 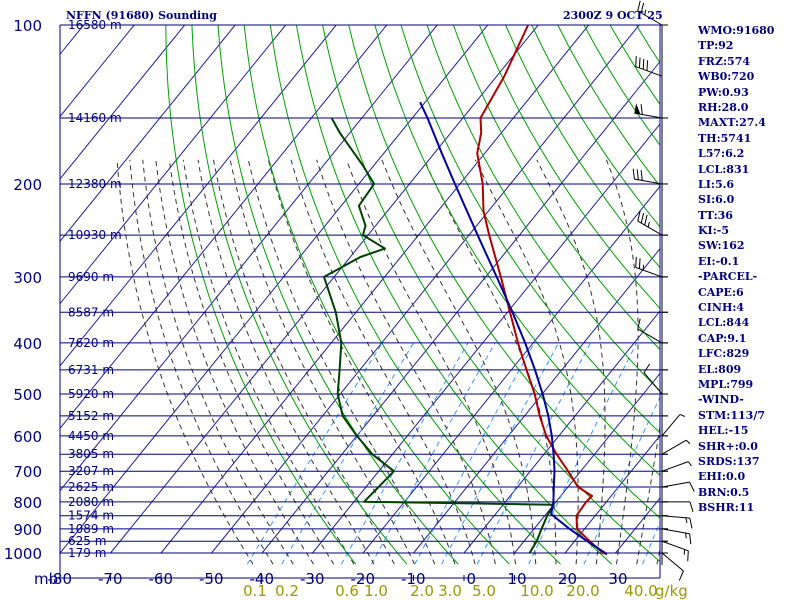 What do you see at coordinates (413, 579) in the screenshot?
I see `temperature-tick-label: -10` at bounding box center [413, 579].